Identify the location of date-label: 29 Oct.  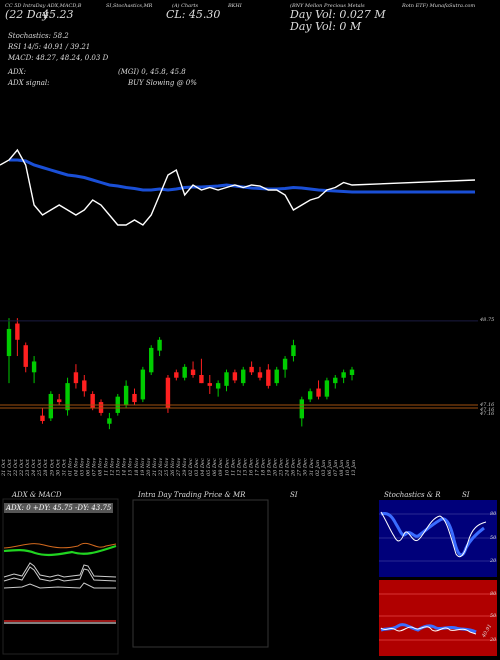
(52, 467).